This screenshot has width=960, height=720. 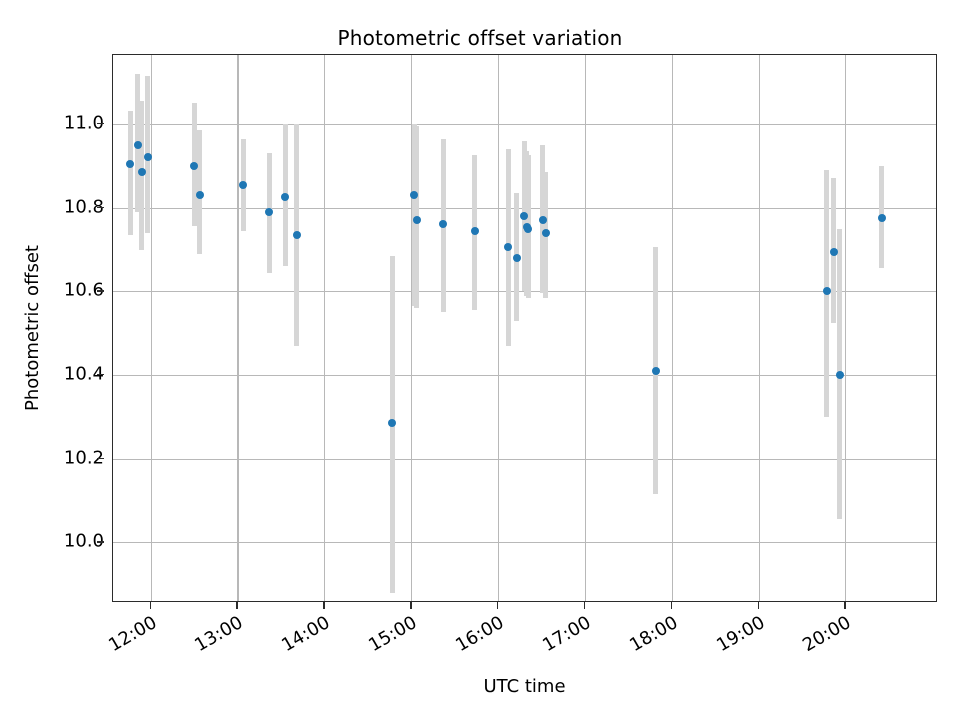 What do you see at coordinates (585, 328) in the screenshot?
I see `gridline-x-17:00` at bounding box center [585, 328].